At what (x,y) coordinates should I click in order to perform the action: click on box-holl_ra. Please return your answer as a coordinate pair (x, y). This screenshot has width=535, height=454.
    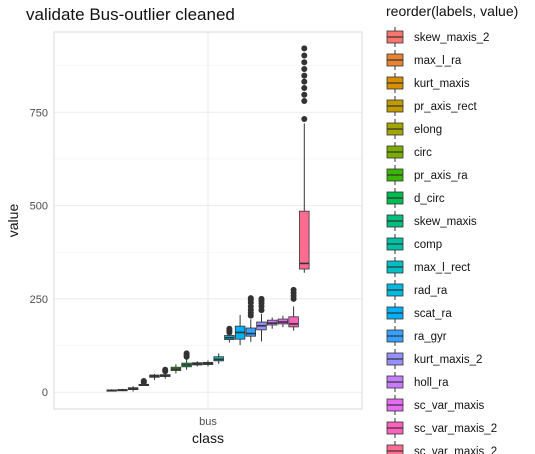
    Looking at the image, I should click on (272, 323).